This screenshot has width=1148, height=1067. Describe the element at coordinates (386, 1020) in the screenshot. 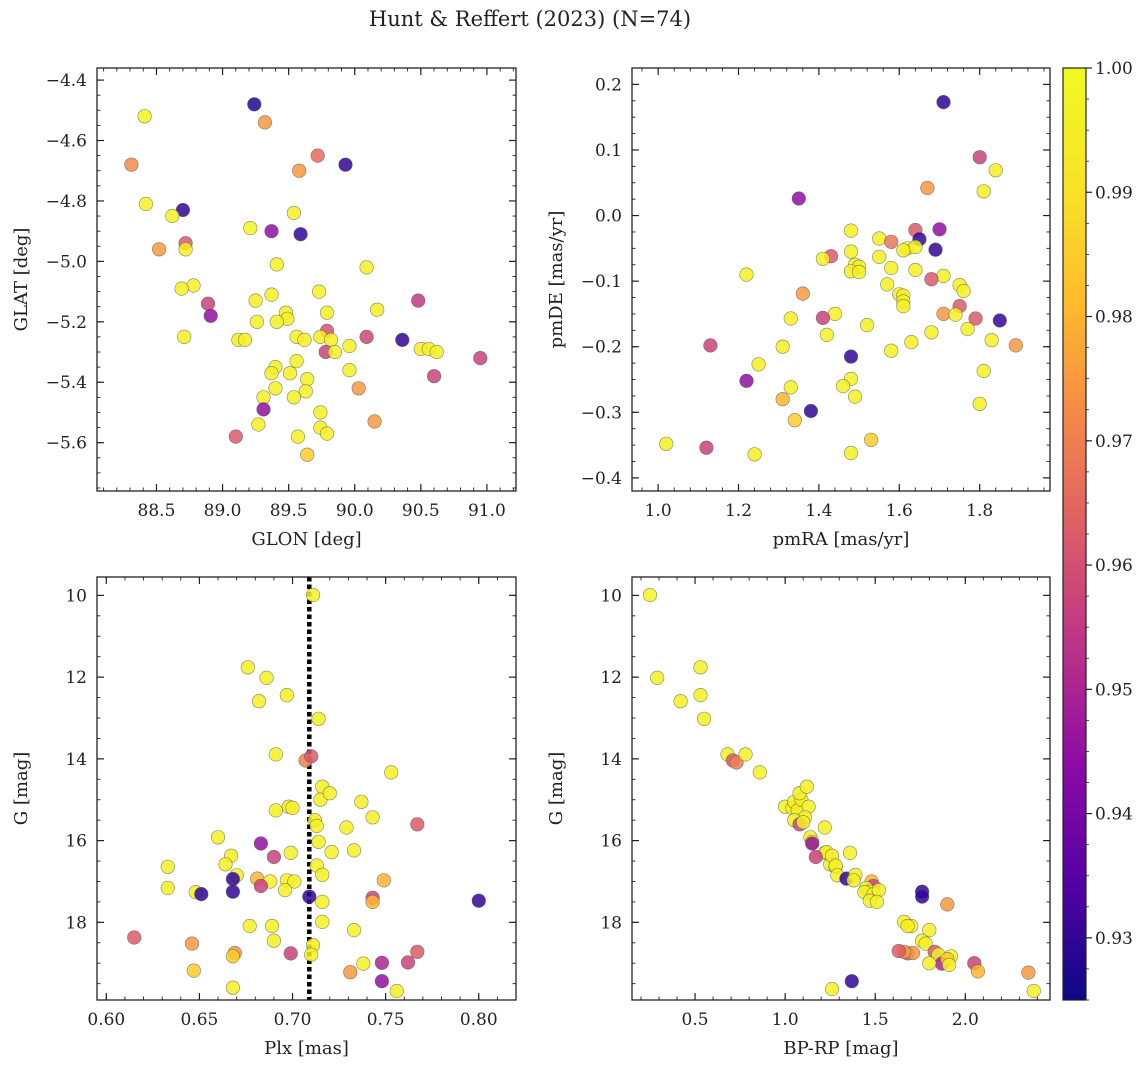

I see `x-tick-label: 0.75` at that location.